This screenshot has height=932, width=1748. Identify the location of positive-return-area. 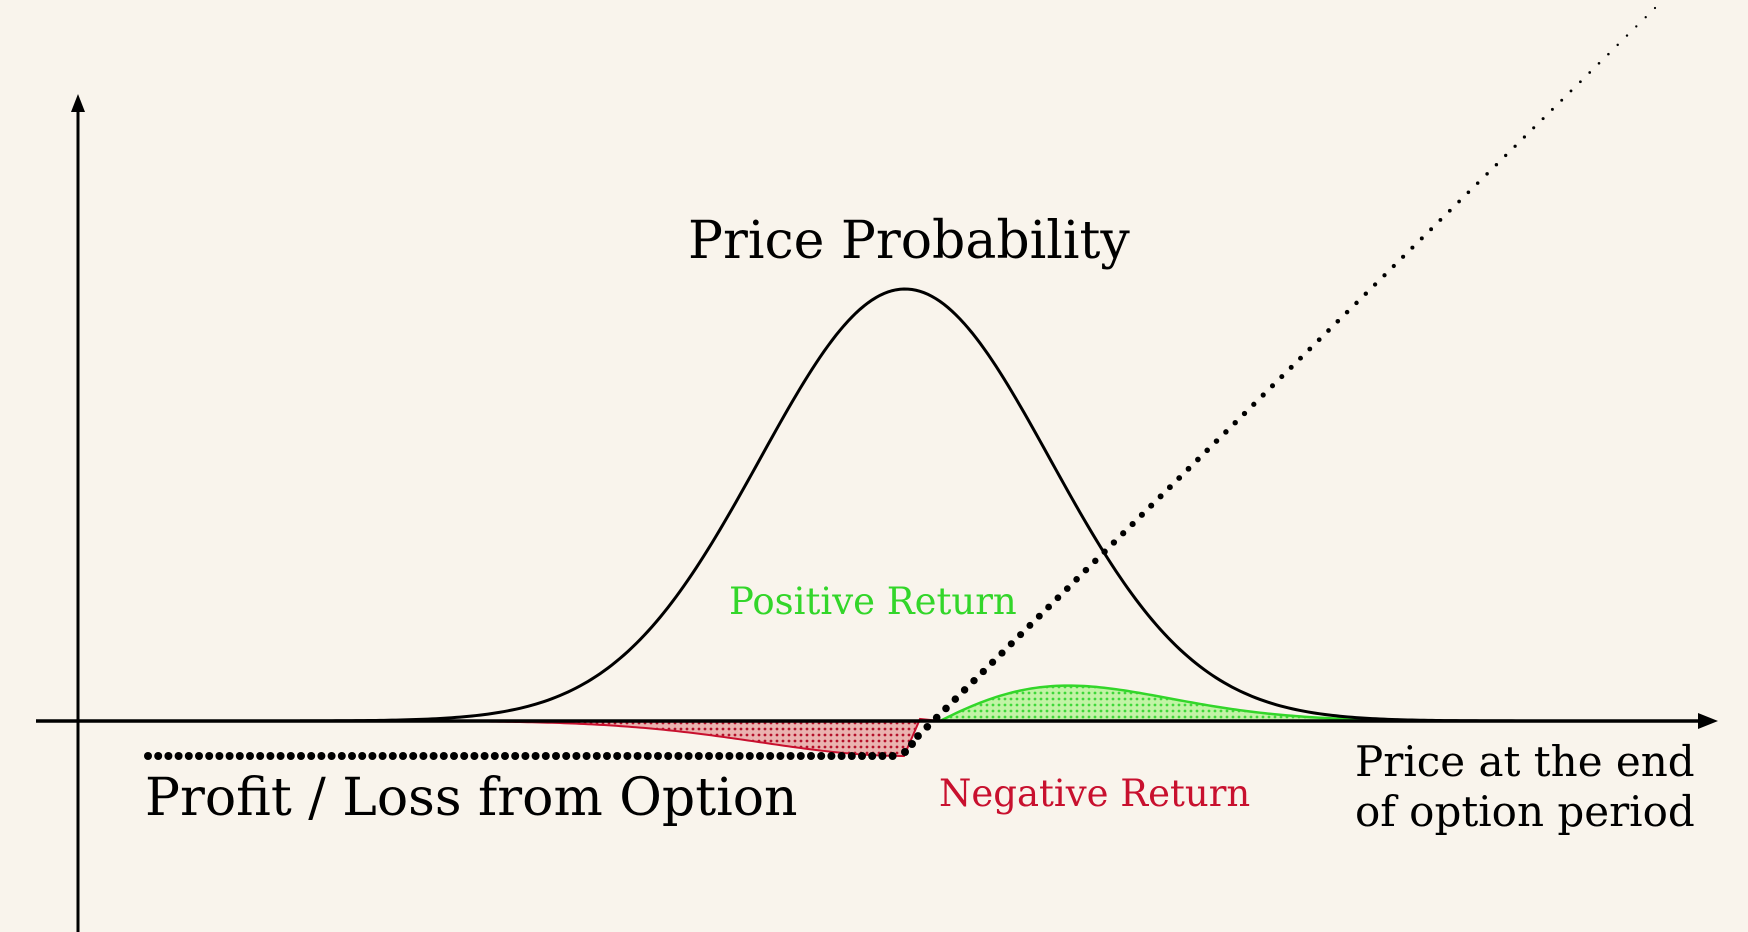
(1175, 703).